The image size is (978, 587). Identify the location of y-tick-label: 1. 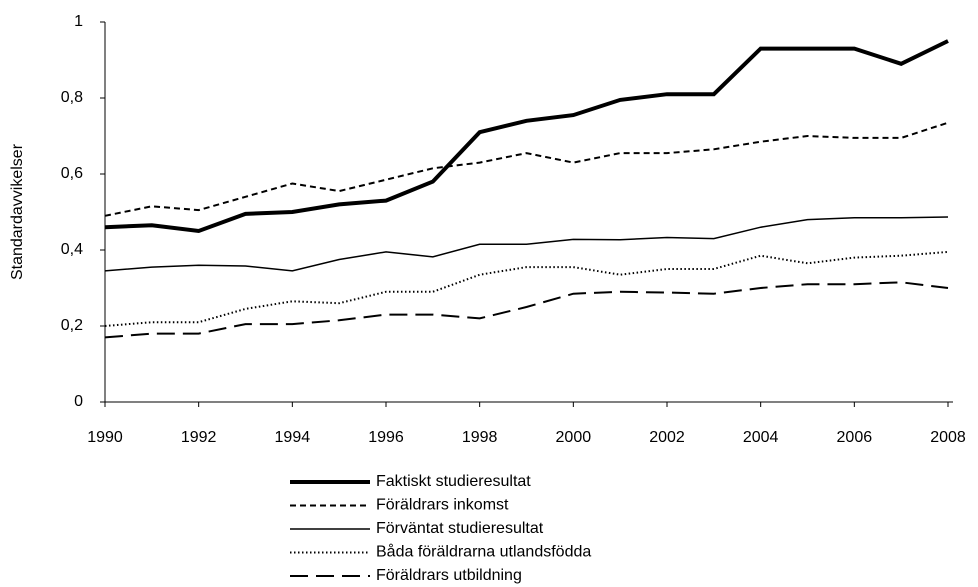
(78, 21).